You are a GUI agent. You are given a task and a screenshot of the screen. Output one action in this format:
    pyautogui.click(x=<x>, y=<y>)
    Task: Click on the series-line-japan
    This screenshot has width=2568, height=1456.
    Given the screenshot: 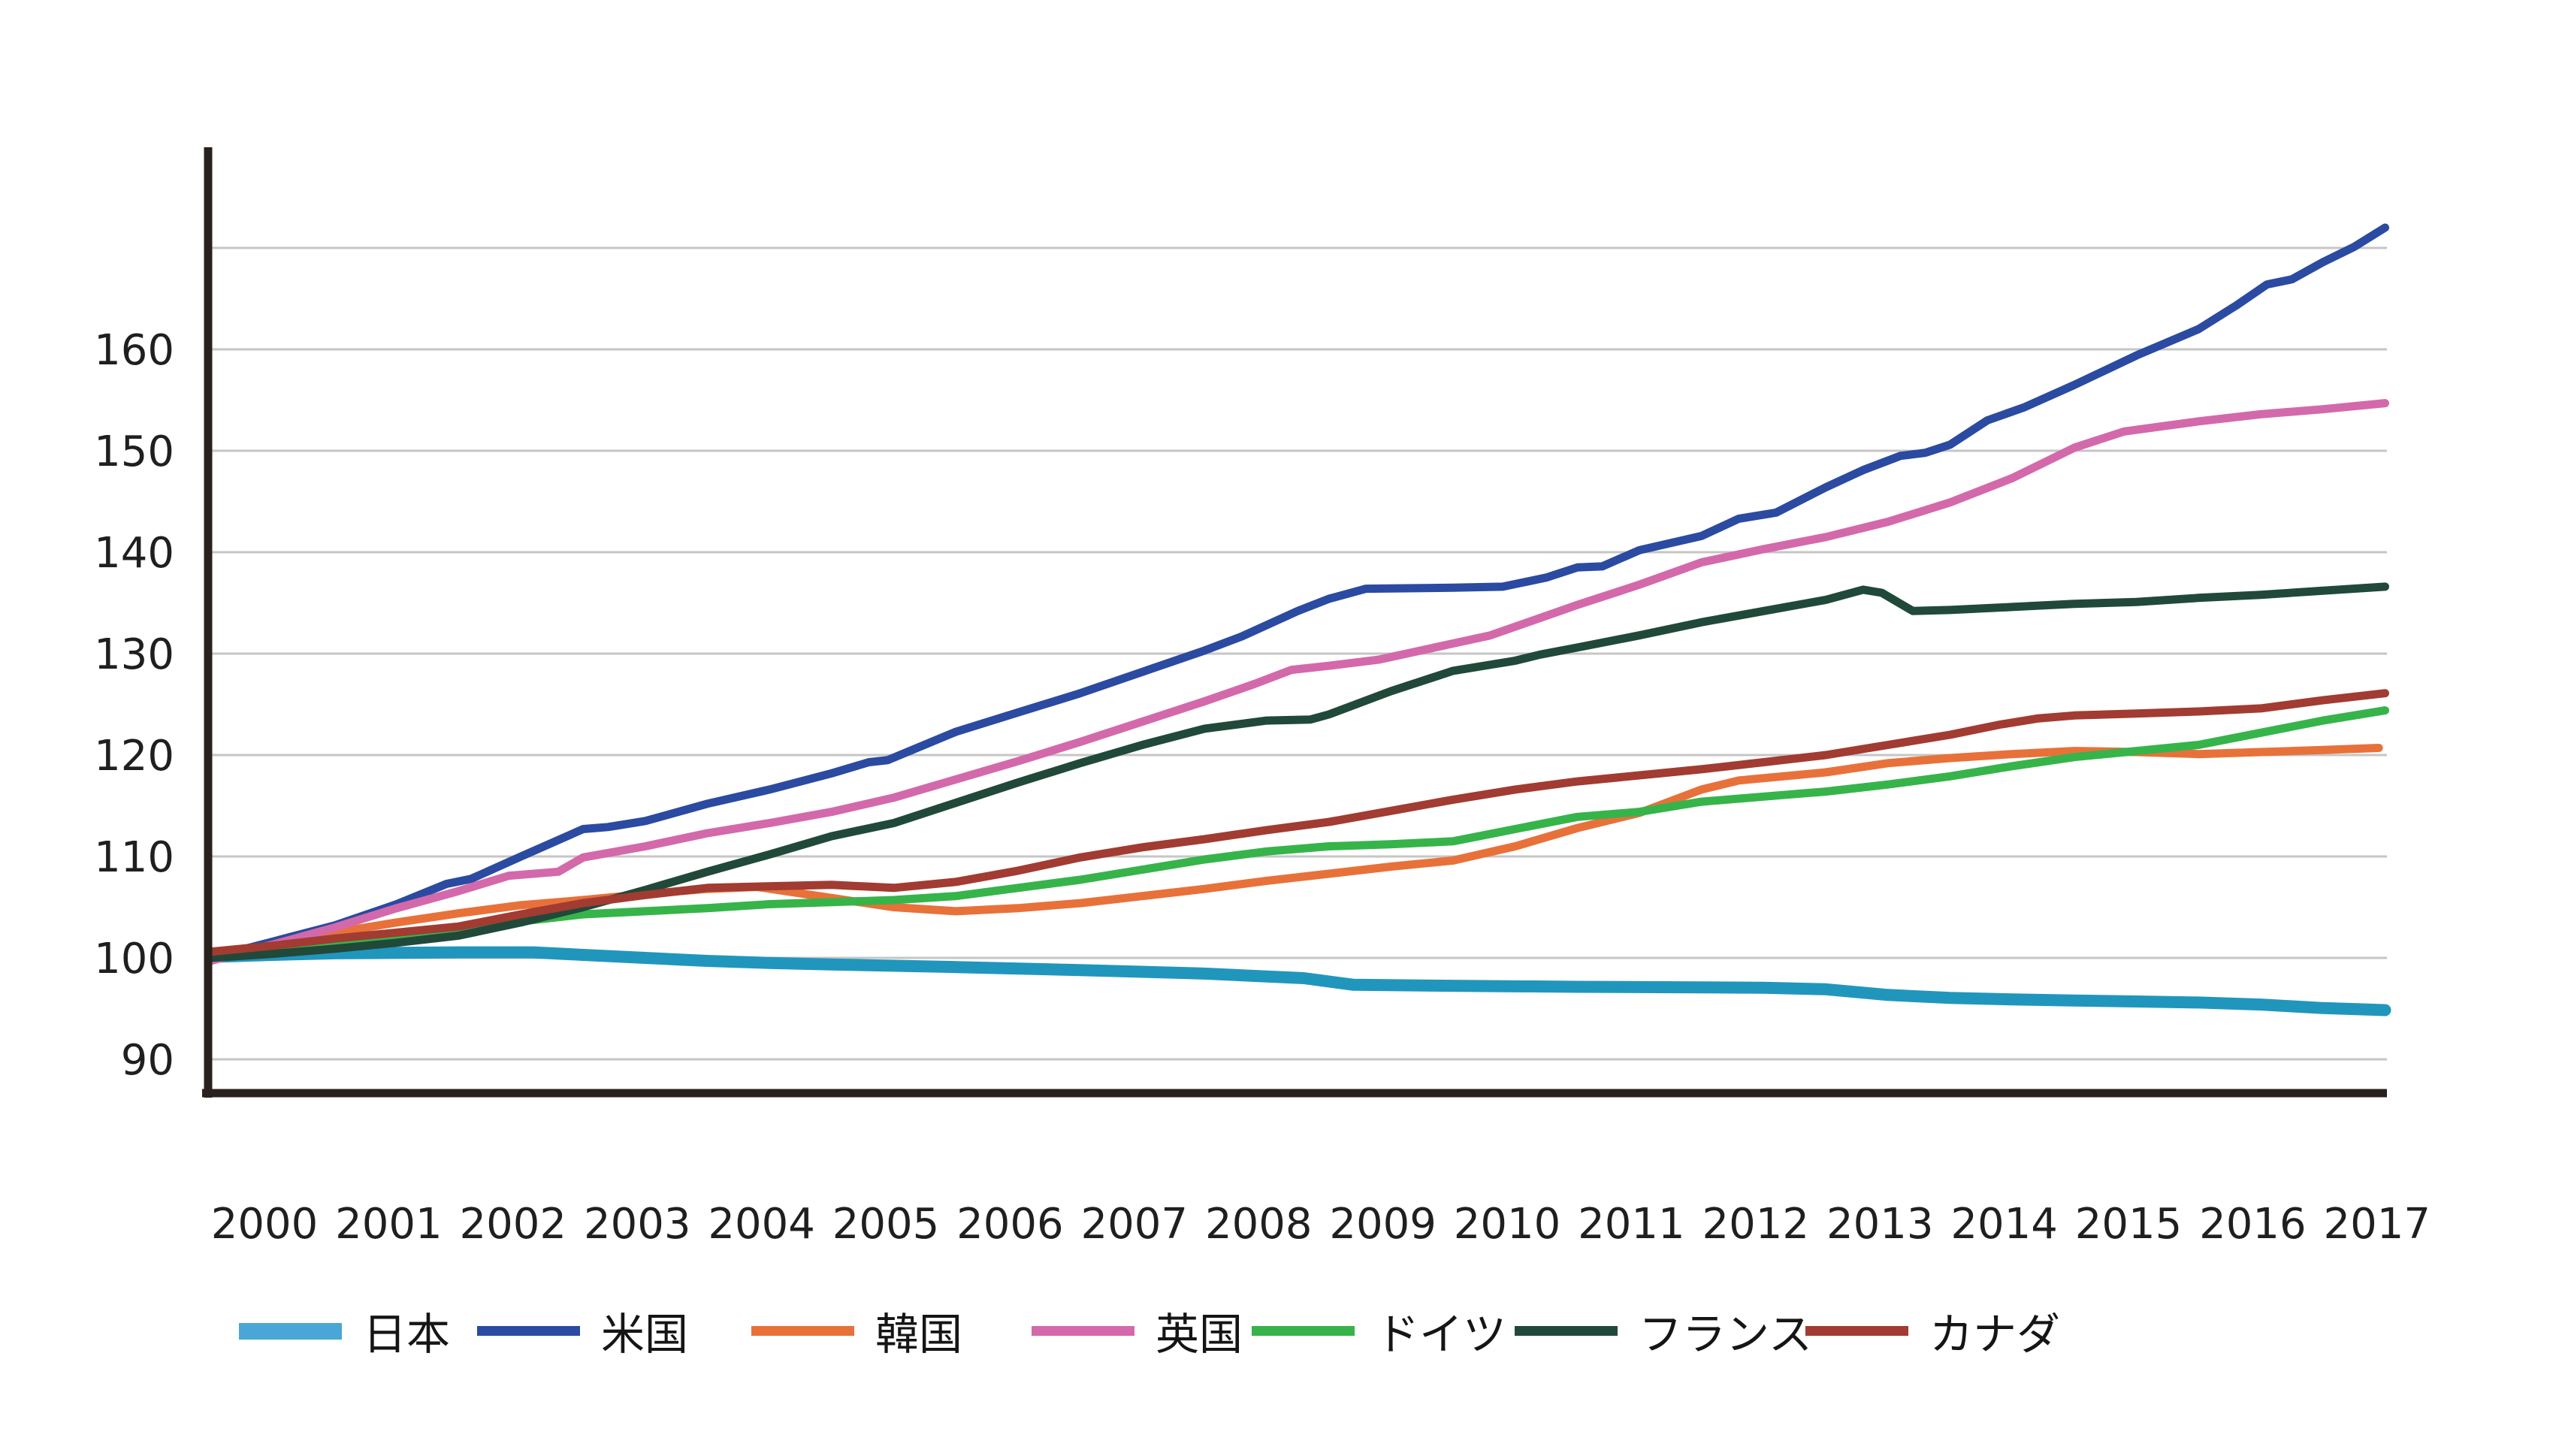 What is the action you would take?
    pyautogui.click(x=1297, y=981)
    